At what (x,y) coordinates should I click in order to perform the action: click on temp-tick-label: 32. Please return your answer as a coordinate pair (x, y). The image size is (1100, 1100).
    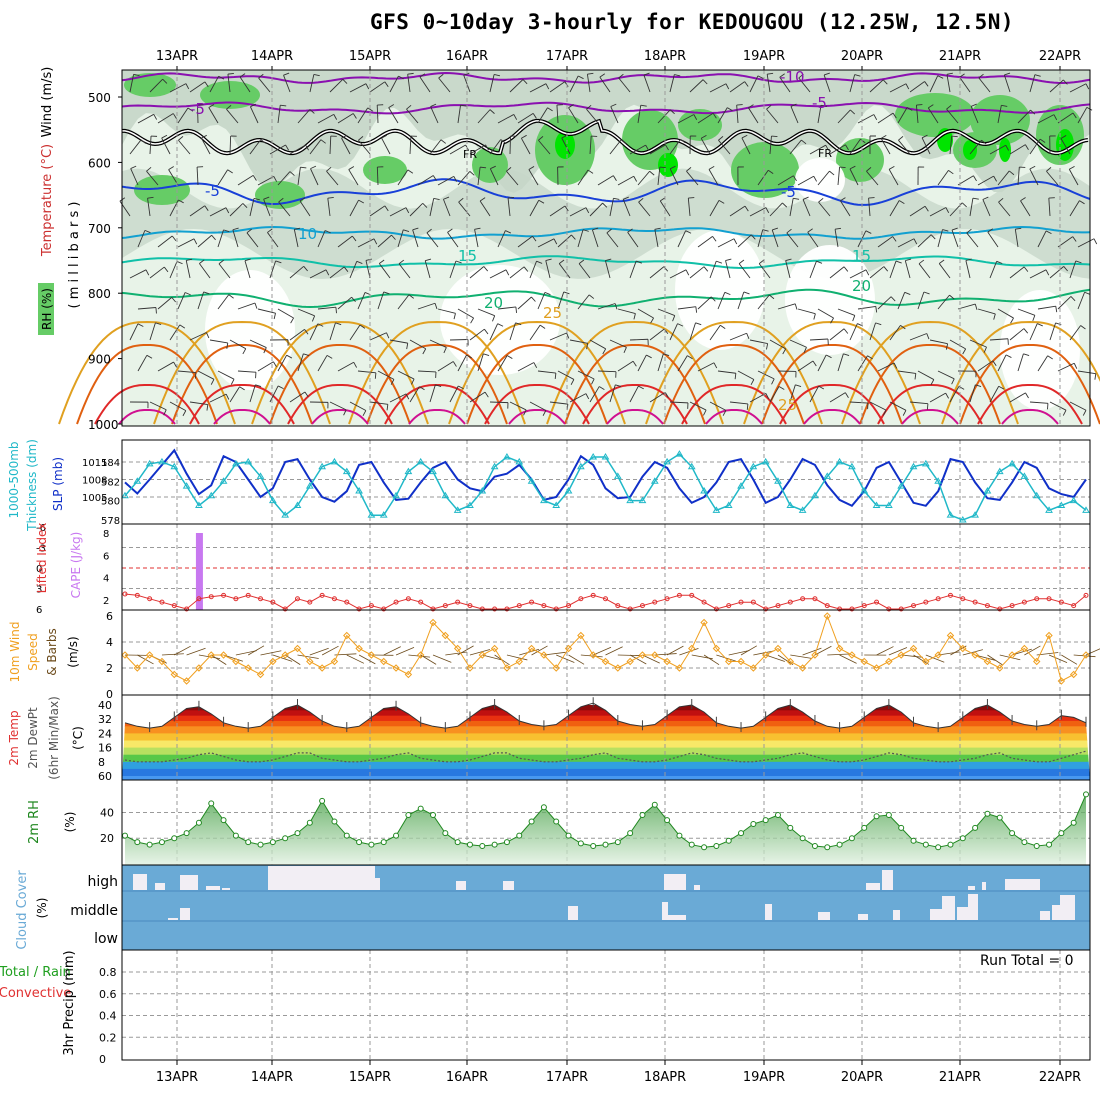
    Looking at the image, I should click on (105, 719).